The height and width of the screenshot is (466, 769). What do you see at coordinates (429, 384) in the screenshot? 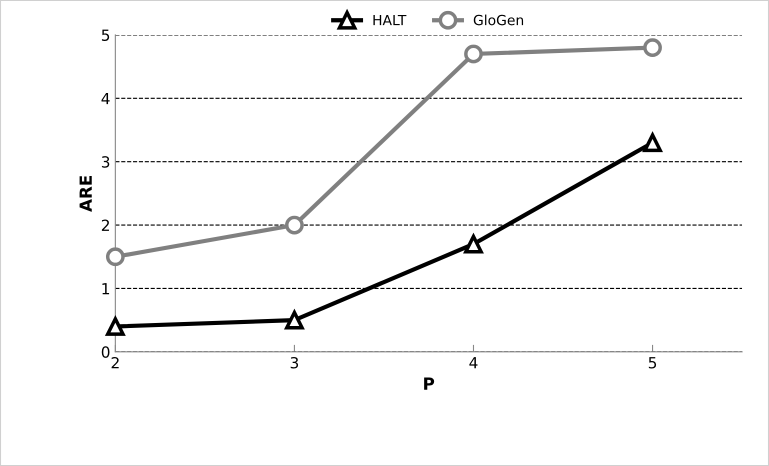
I see `x-axis-title: P` at bounding box center [429, 384].